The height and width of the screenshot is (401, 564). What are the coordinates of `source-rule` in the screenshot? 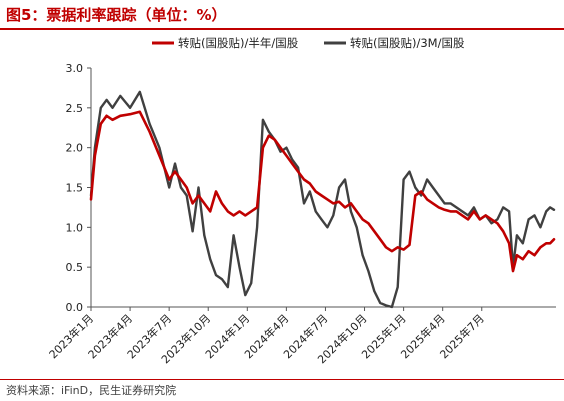 It's located at (282, 379).